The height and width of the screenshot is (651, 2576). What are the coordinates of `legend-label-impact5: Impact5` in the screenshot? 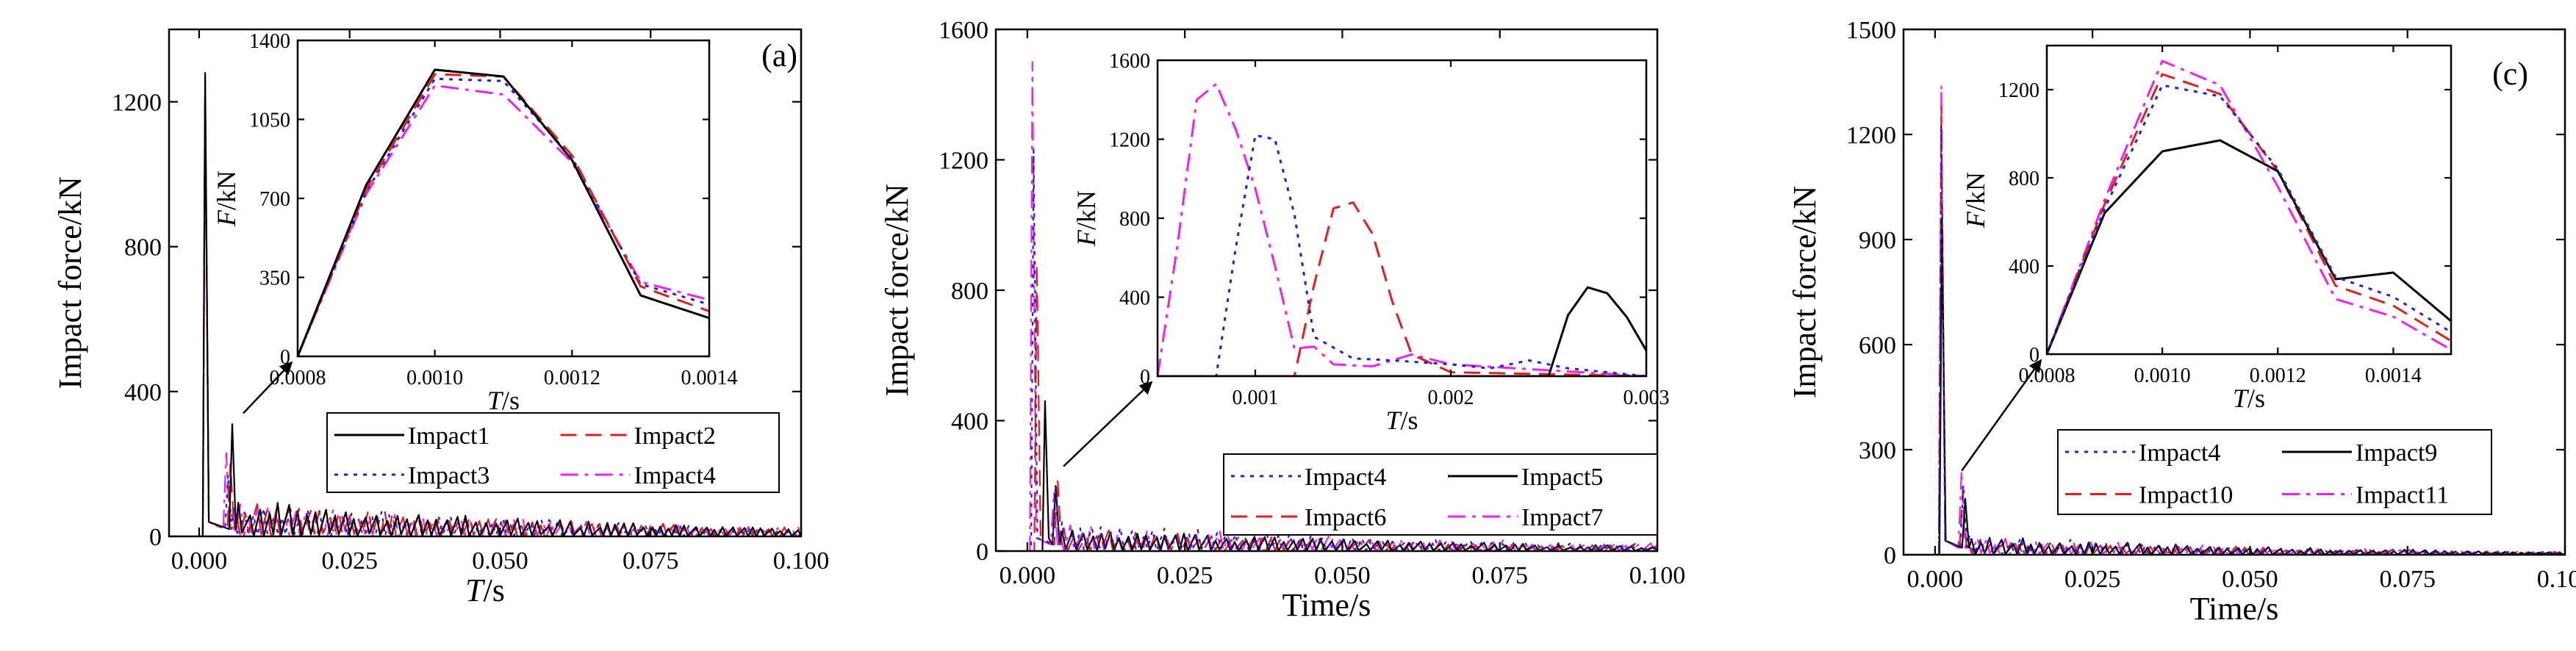 It's located at (1562, 477).